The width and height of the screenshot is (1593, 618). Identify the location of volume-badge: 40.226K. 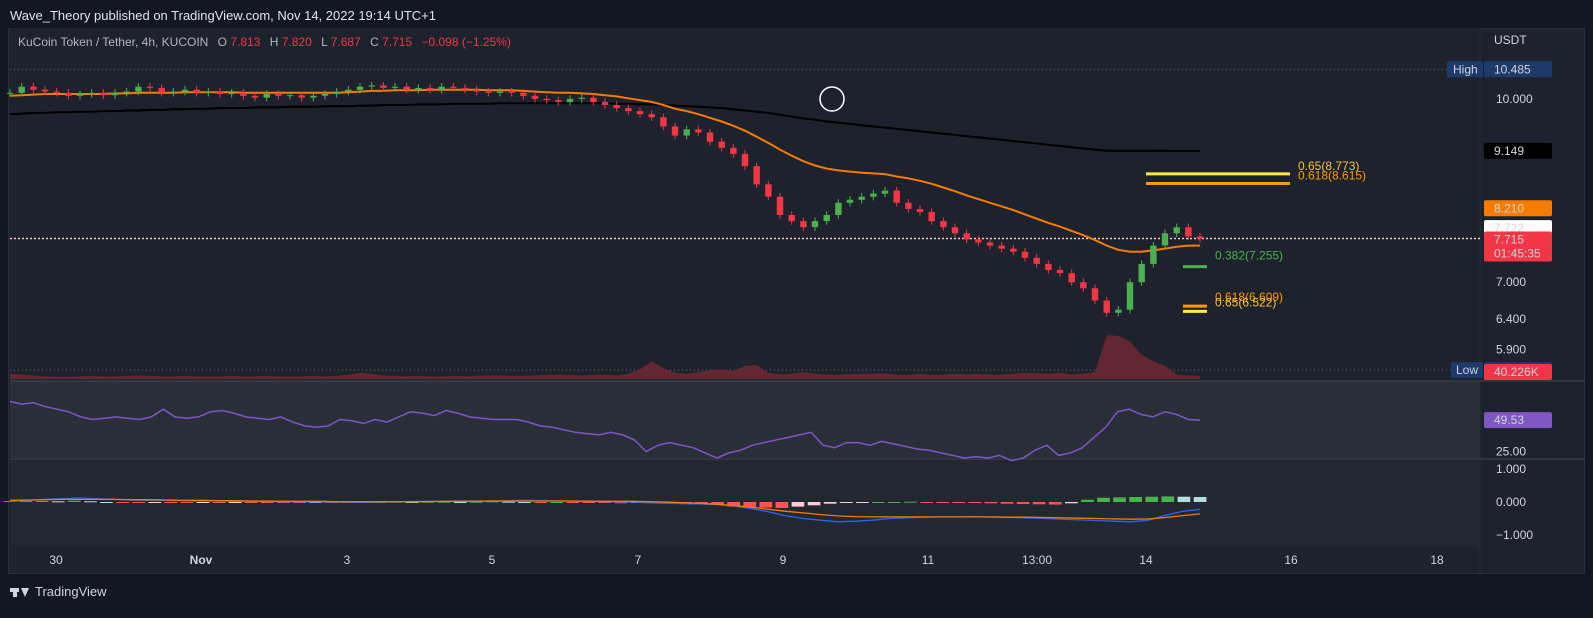
(1516, 372).